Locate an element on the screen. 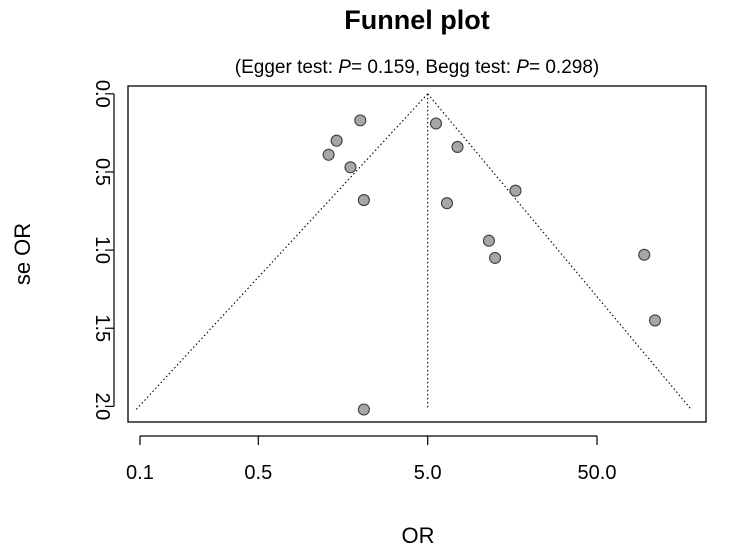 The image size is (737, 555). x-axis: 0.1 0.5 5.0 50.0 is located at coordinates (371, 459).